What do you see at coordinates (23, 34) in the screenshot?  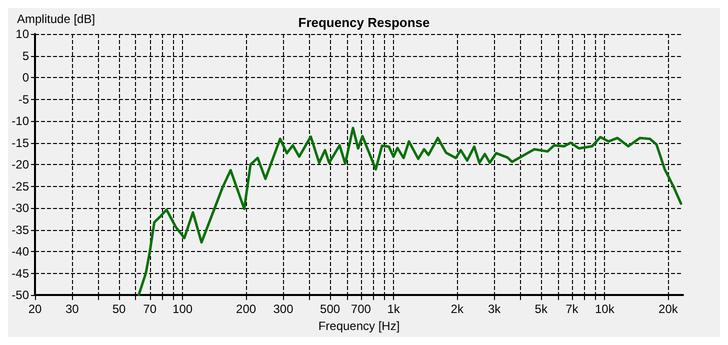 I see `y-tick-label: 10` at bounding box center [23, 34].